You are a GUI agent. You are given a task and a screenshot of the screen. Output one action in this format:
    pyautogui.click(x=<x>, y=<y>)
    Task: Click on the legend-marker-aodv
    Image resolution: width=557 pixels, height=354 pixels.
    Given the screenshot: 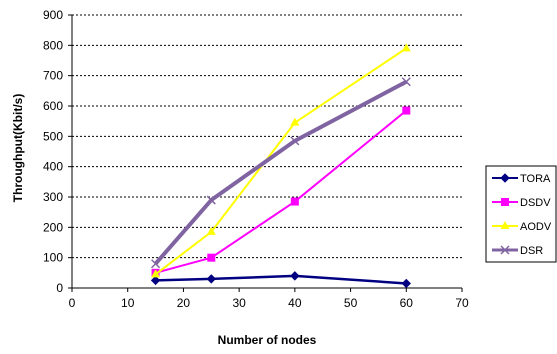 What is the action you would take?
    pyautogui.click(x=505, y=225)
    